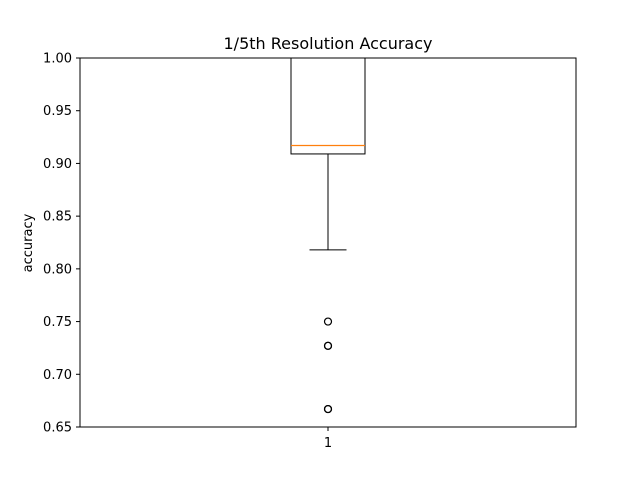  What do you see at coordinates (57, 217) in the screenshot?
I see `y-tick-label: 0.85` at bounding box center [57, 217].